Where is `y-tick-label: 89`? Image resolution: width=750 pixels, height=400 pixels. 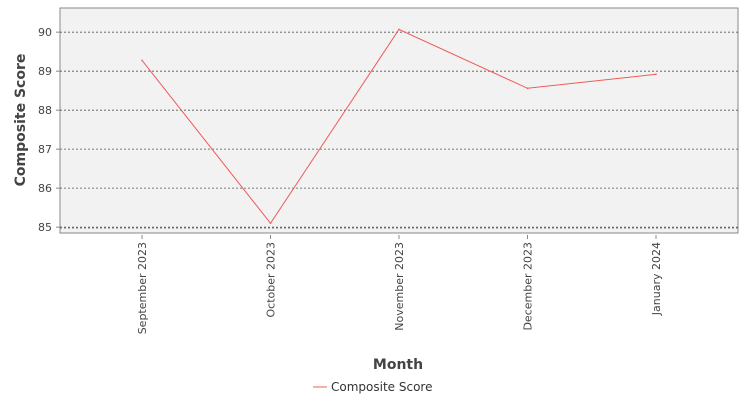 y-tick-label: 89 is located at coordinates (45, 71).